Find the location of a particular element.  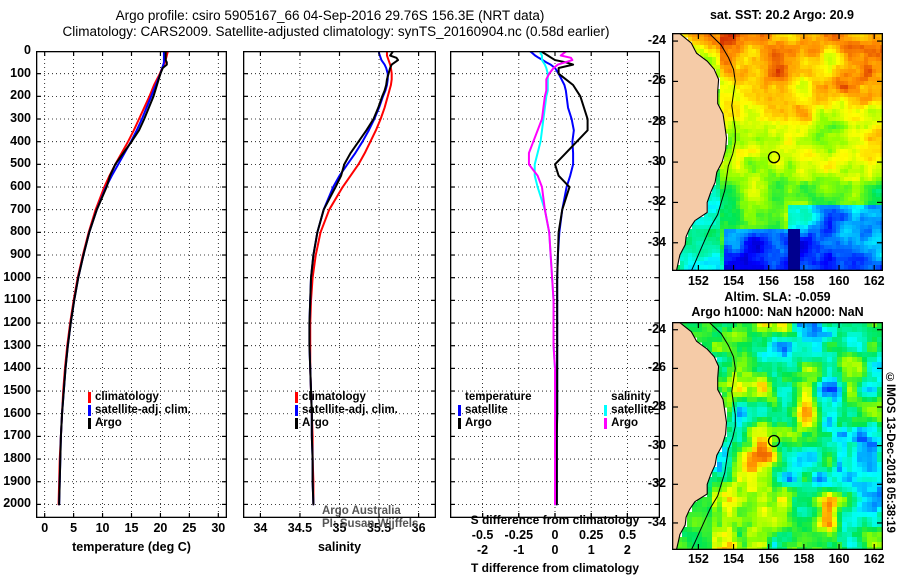

map-lat-tick-label: -26 is located at coordinates (656, 80).